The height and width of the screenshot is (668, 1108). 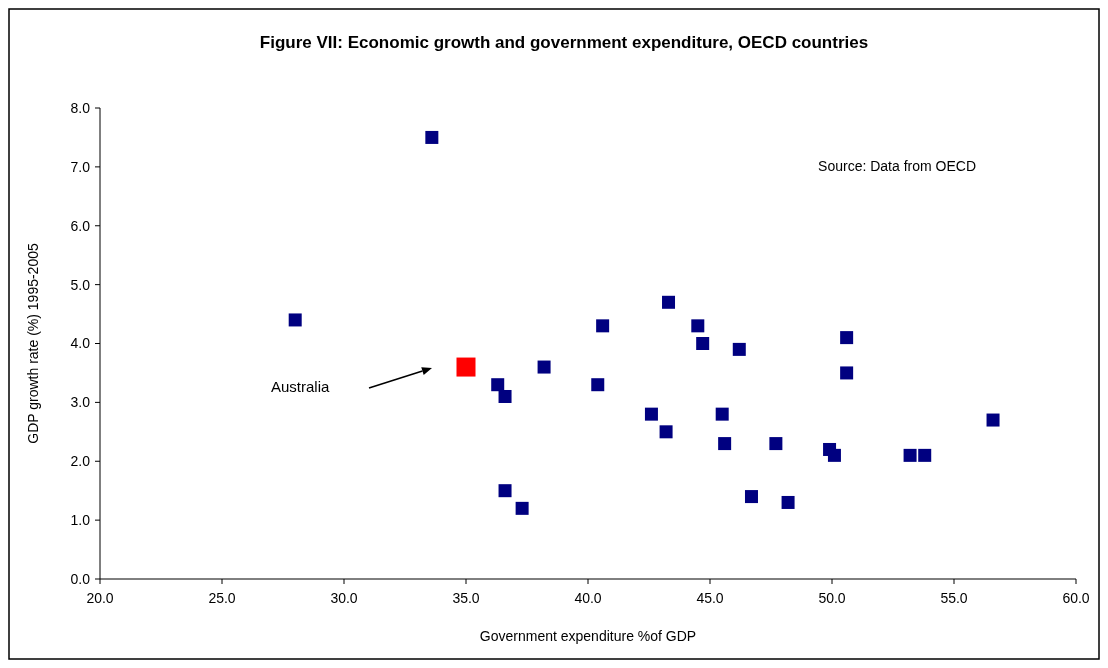 I want to click on x-tick-label: 50.0, so click(x=832, y=598).